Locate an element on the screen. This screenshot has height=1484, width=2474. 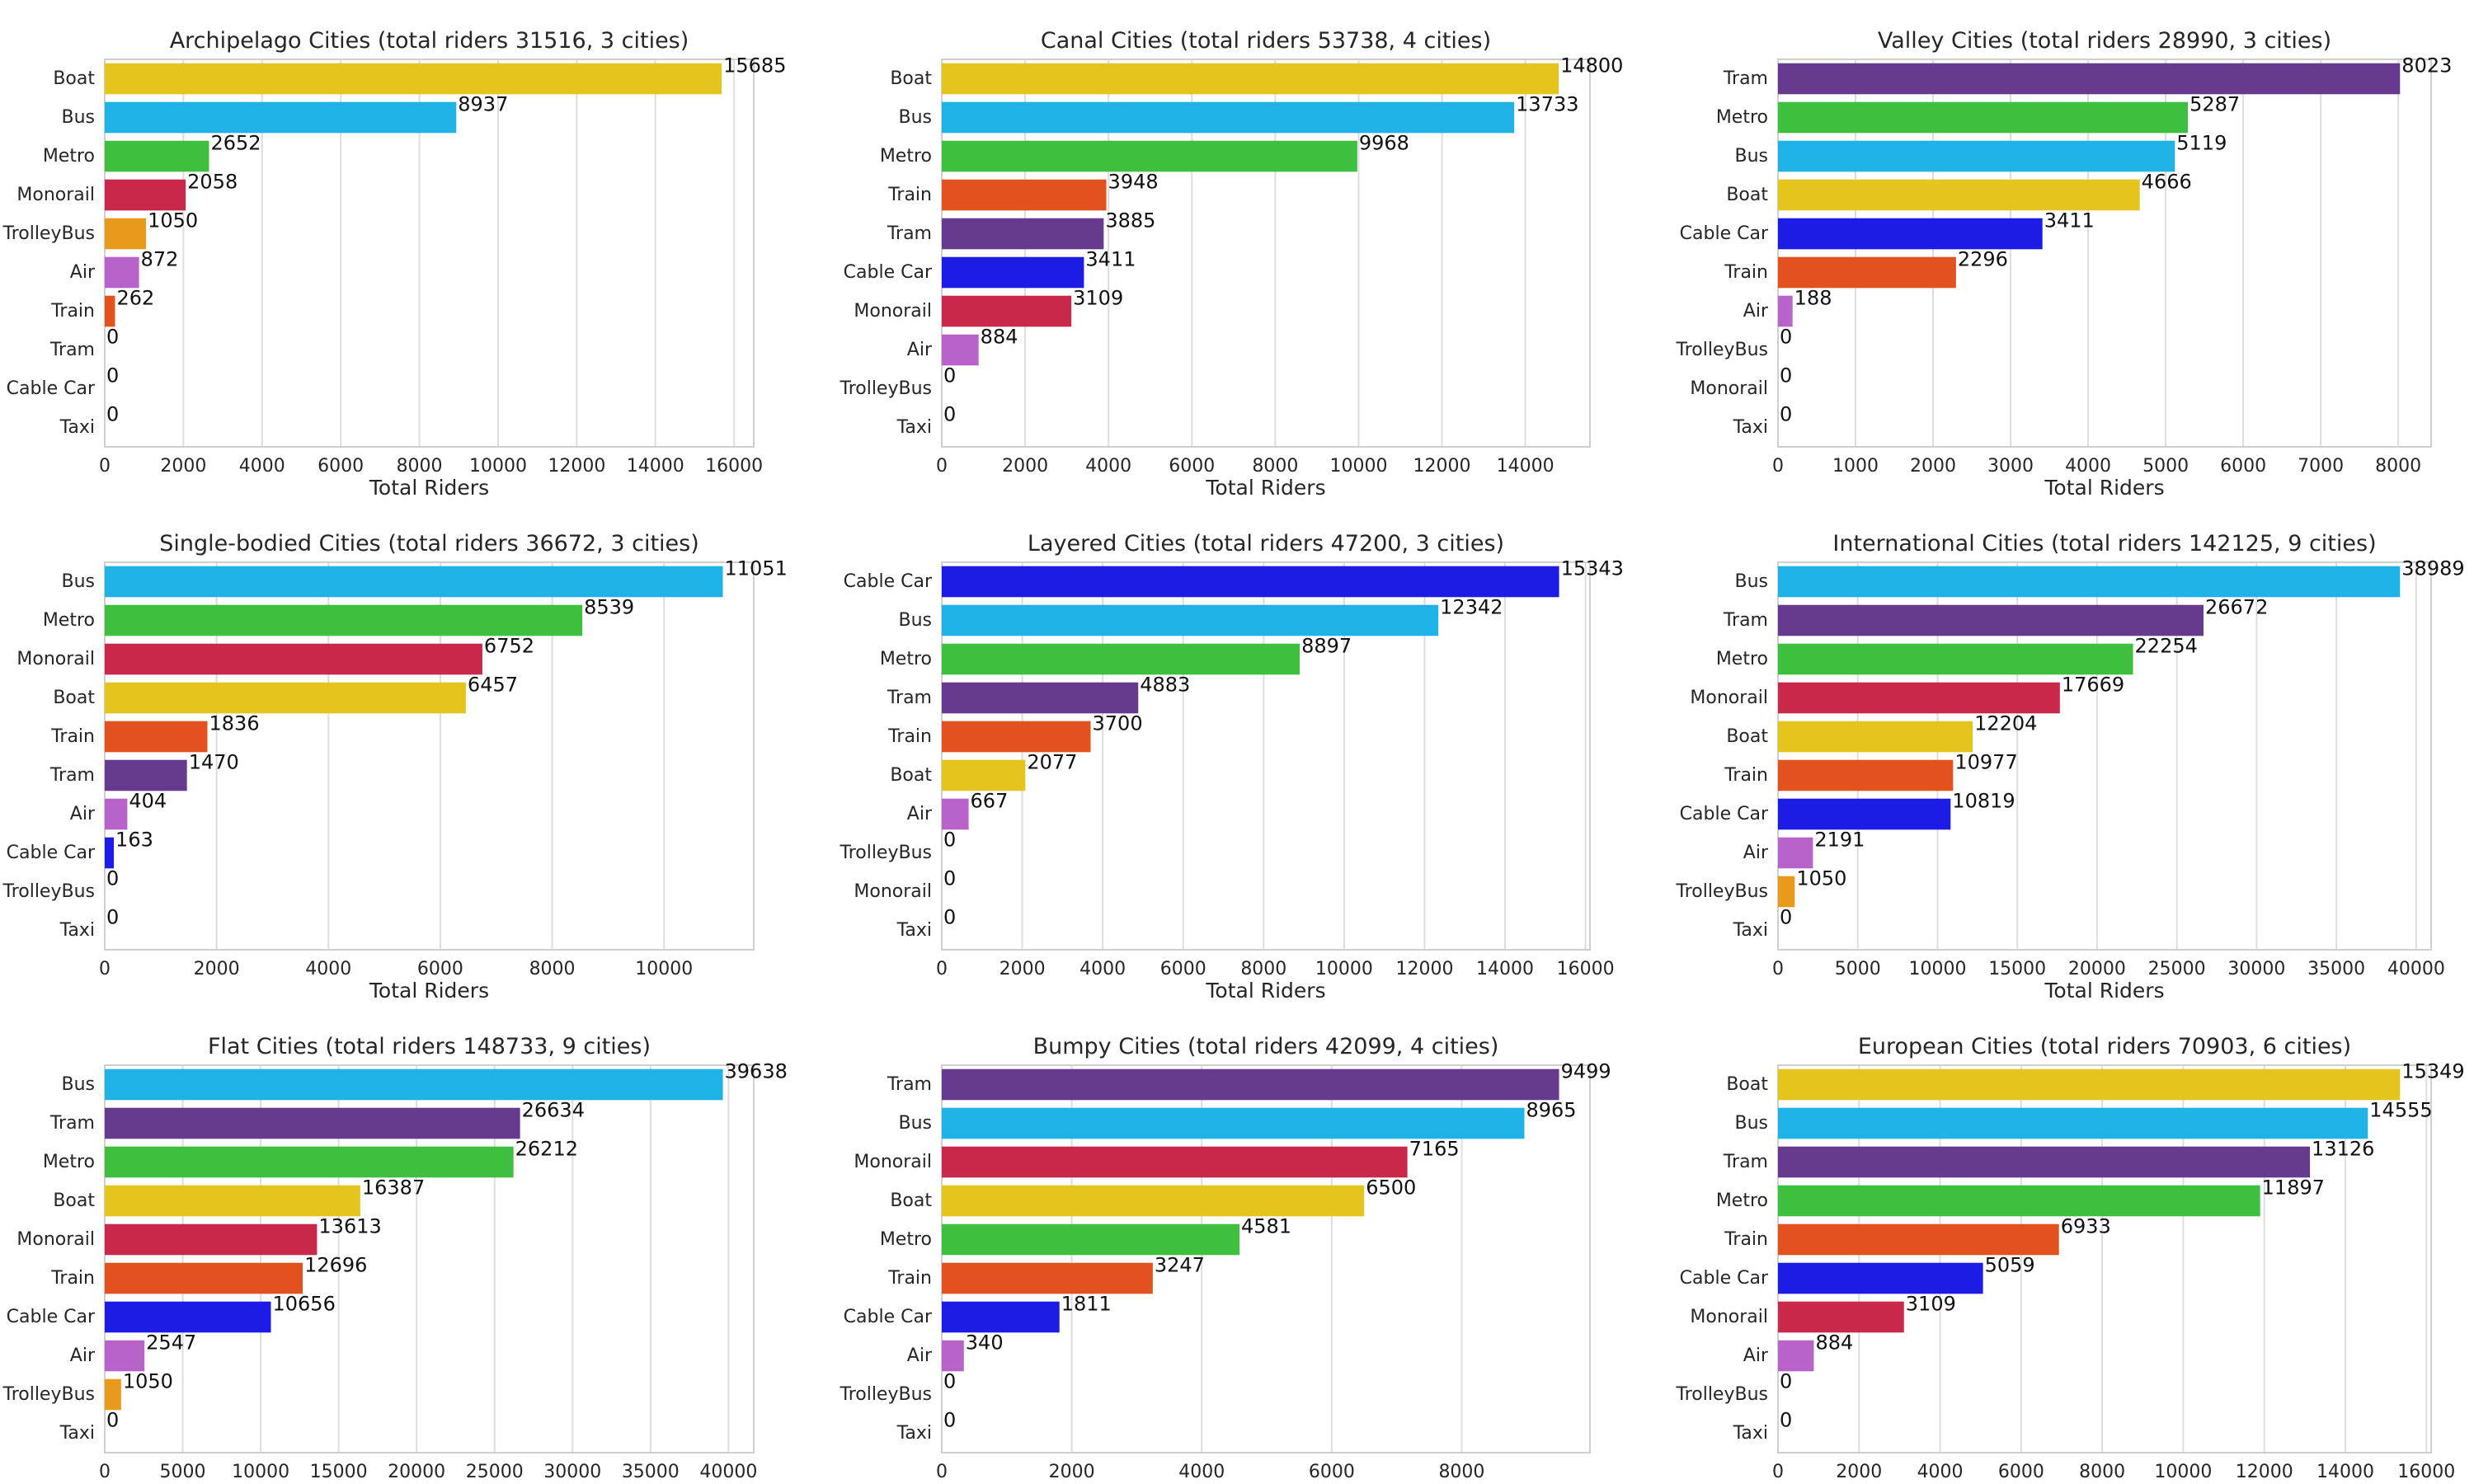
x-tick-label: 40000 is located at coordinates (728, 1472).